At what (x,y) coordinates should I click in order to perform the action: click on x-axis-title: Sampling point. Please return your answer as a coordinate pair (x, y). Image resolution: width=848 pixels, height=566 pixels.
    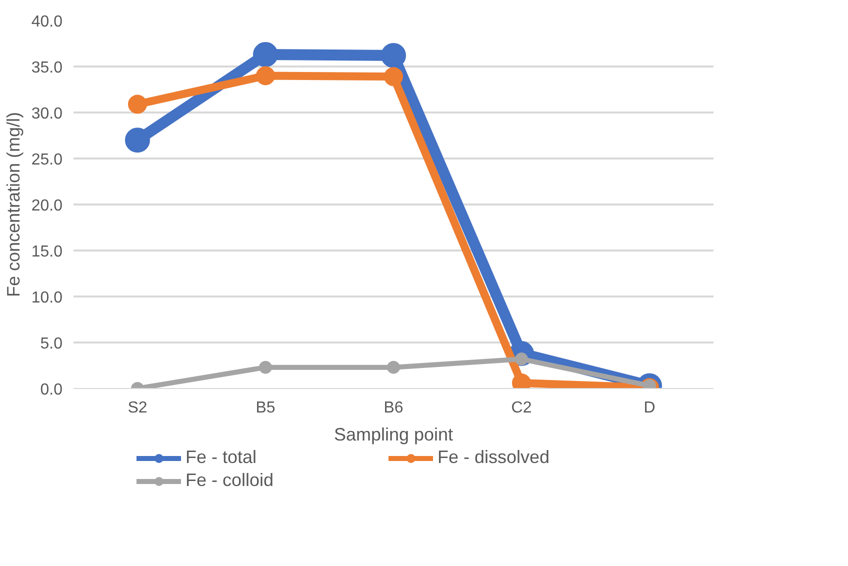
    Looking at the image, I should click on (394, 434).